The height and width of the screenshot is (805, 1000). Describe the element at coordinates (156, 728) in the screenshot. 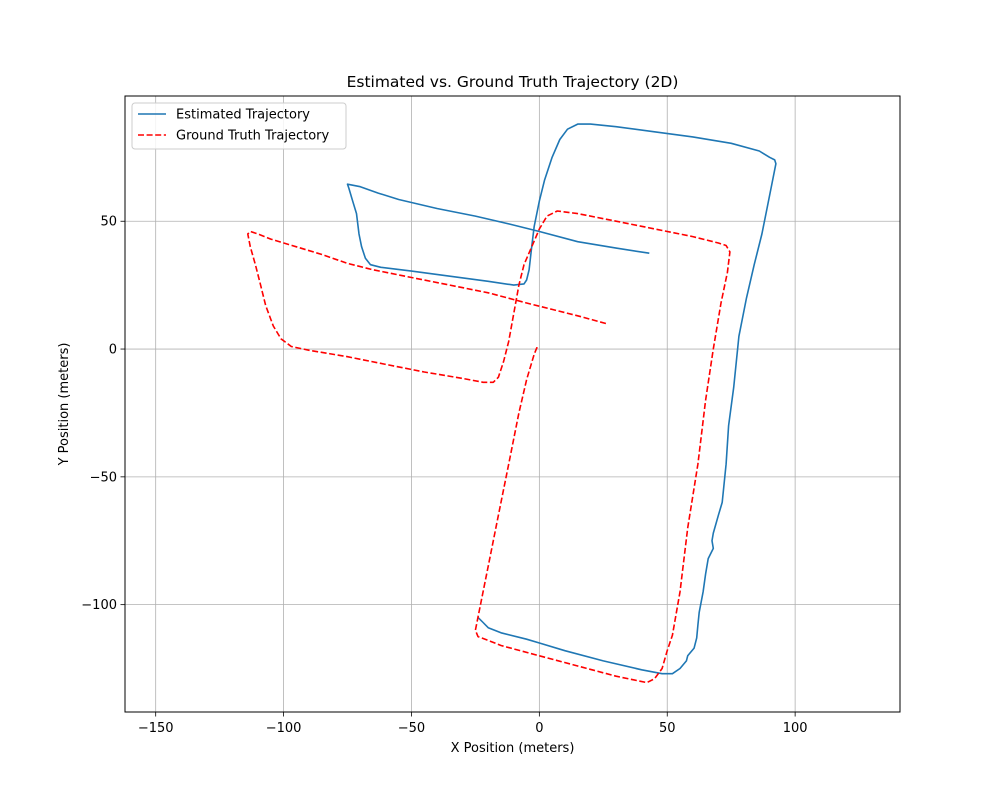

I see `x-tick-label: −150` at that location.